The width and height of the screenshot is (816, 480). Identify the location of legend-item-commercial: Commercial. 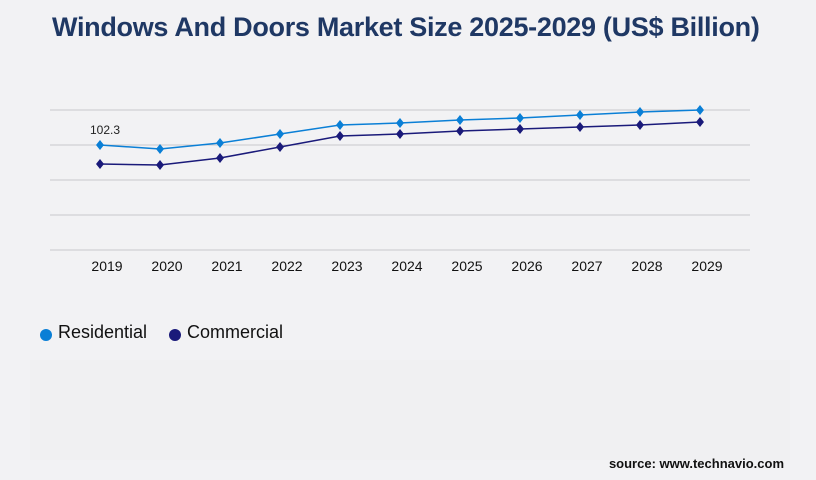
(226, 332).